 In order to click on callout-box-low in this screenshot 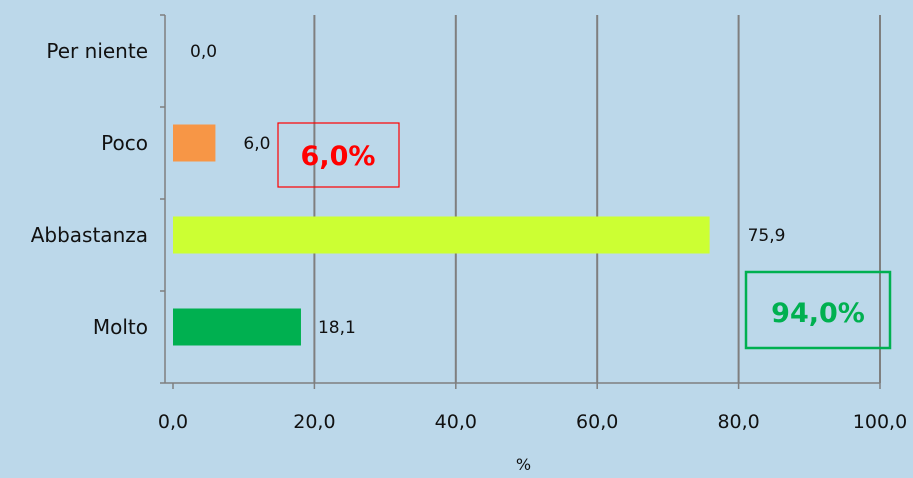, I will do `click(338, 155)`.